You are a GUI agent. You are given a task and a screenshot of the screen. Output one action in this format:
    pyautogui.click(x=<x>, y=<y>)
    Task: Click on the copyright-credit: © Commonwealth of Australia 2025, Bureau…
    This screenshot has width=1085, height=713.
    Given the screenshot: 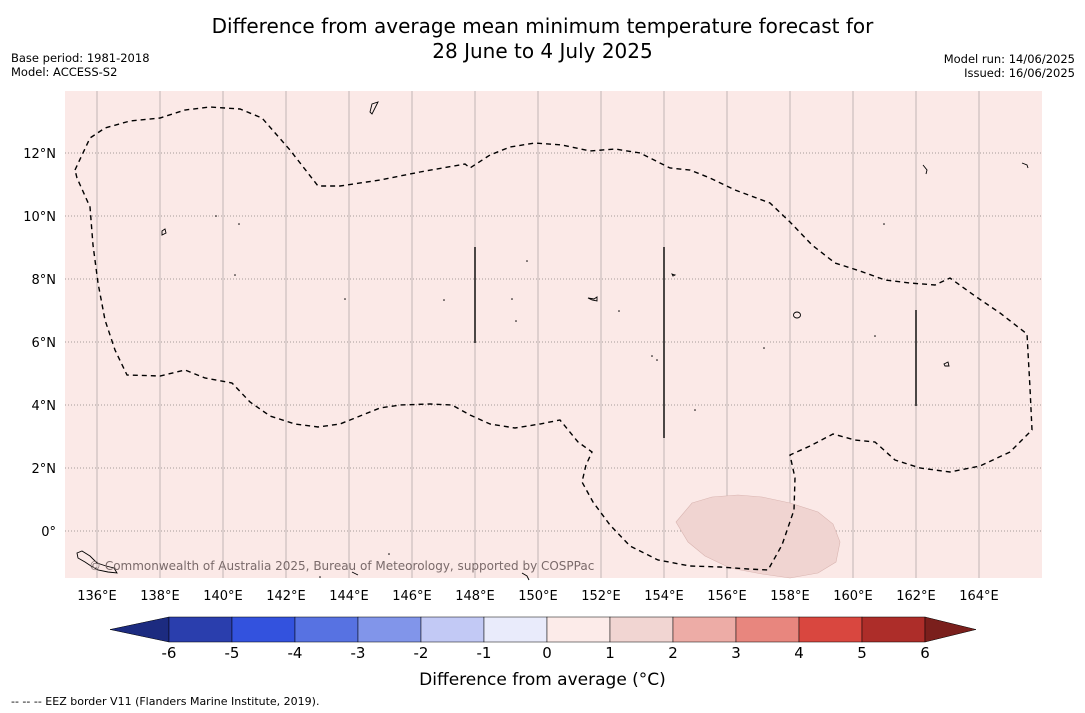 What is the action you would take?
    pyautogui.click(x=341, y=566)
    